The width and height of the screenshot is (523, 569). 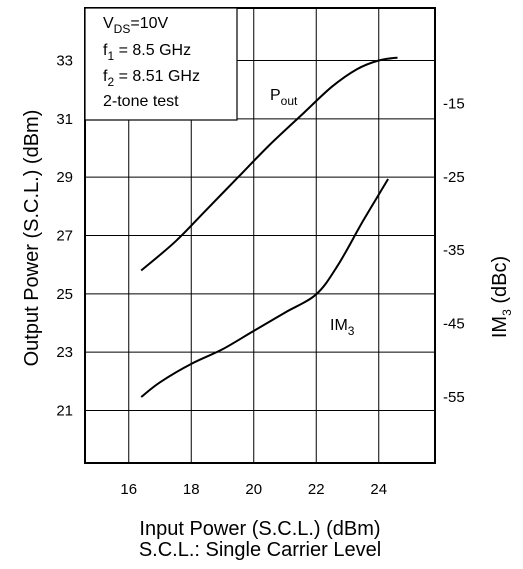 I want to click on y2-tick-label: -15, so click(x=454, y=103).